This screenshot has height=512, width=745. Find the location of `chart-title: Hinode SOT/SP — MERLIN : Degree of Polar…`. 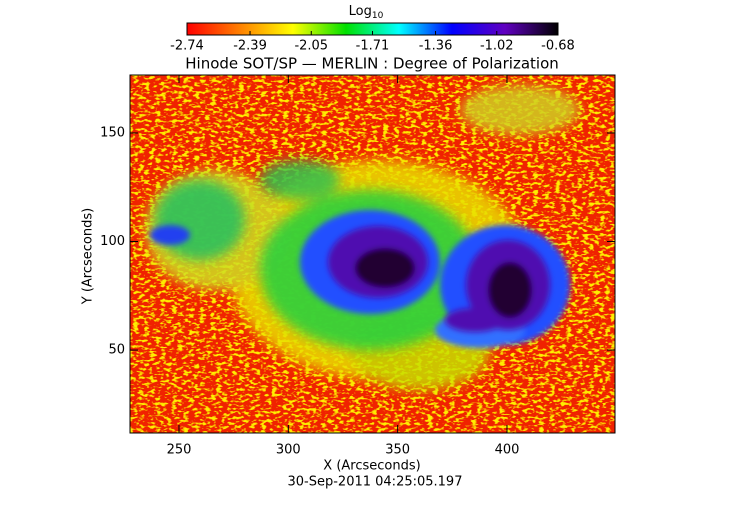

chart-title: Hinode SOT/SP — MERLIN : Degree of Polar… is located at coordinates (372, 64).